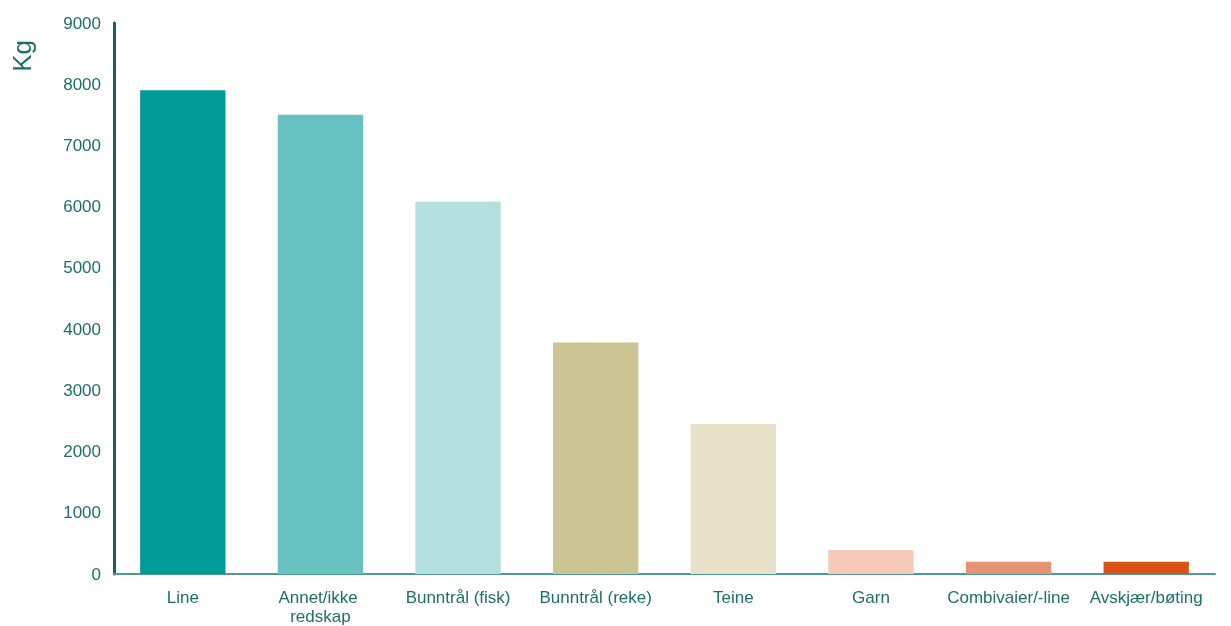  Describe the element at coordinates (22, 55) in the screenshot. I see `y-axis-title: Kg` at that location.